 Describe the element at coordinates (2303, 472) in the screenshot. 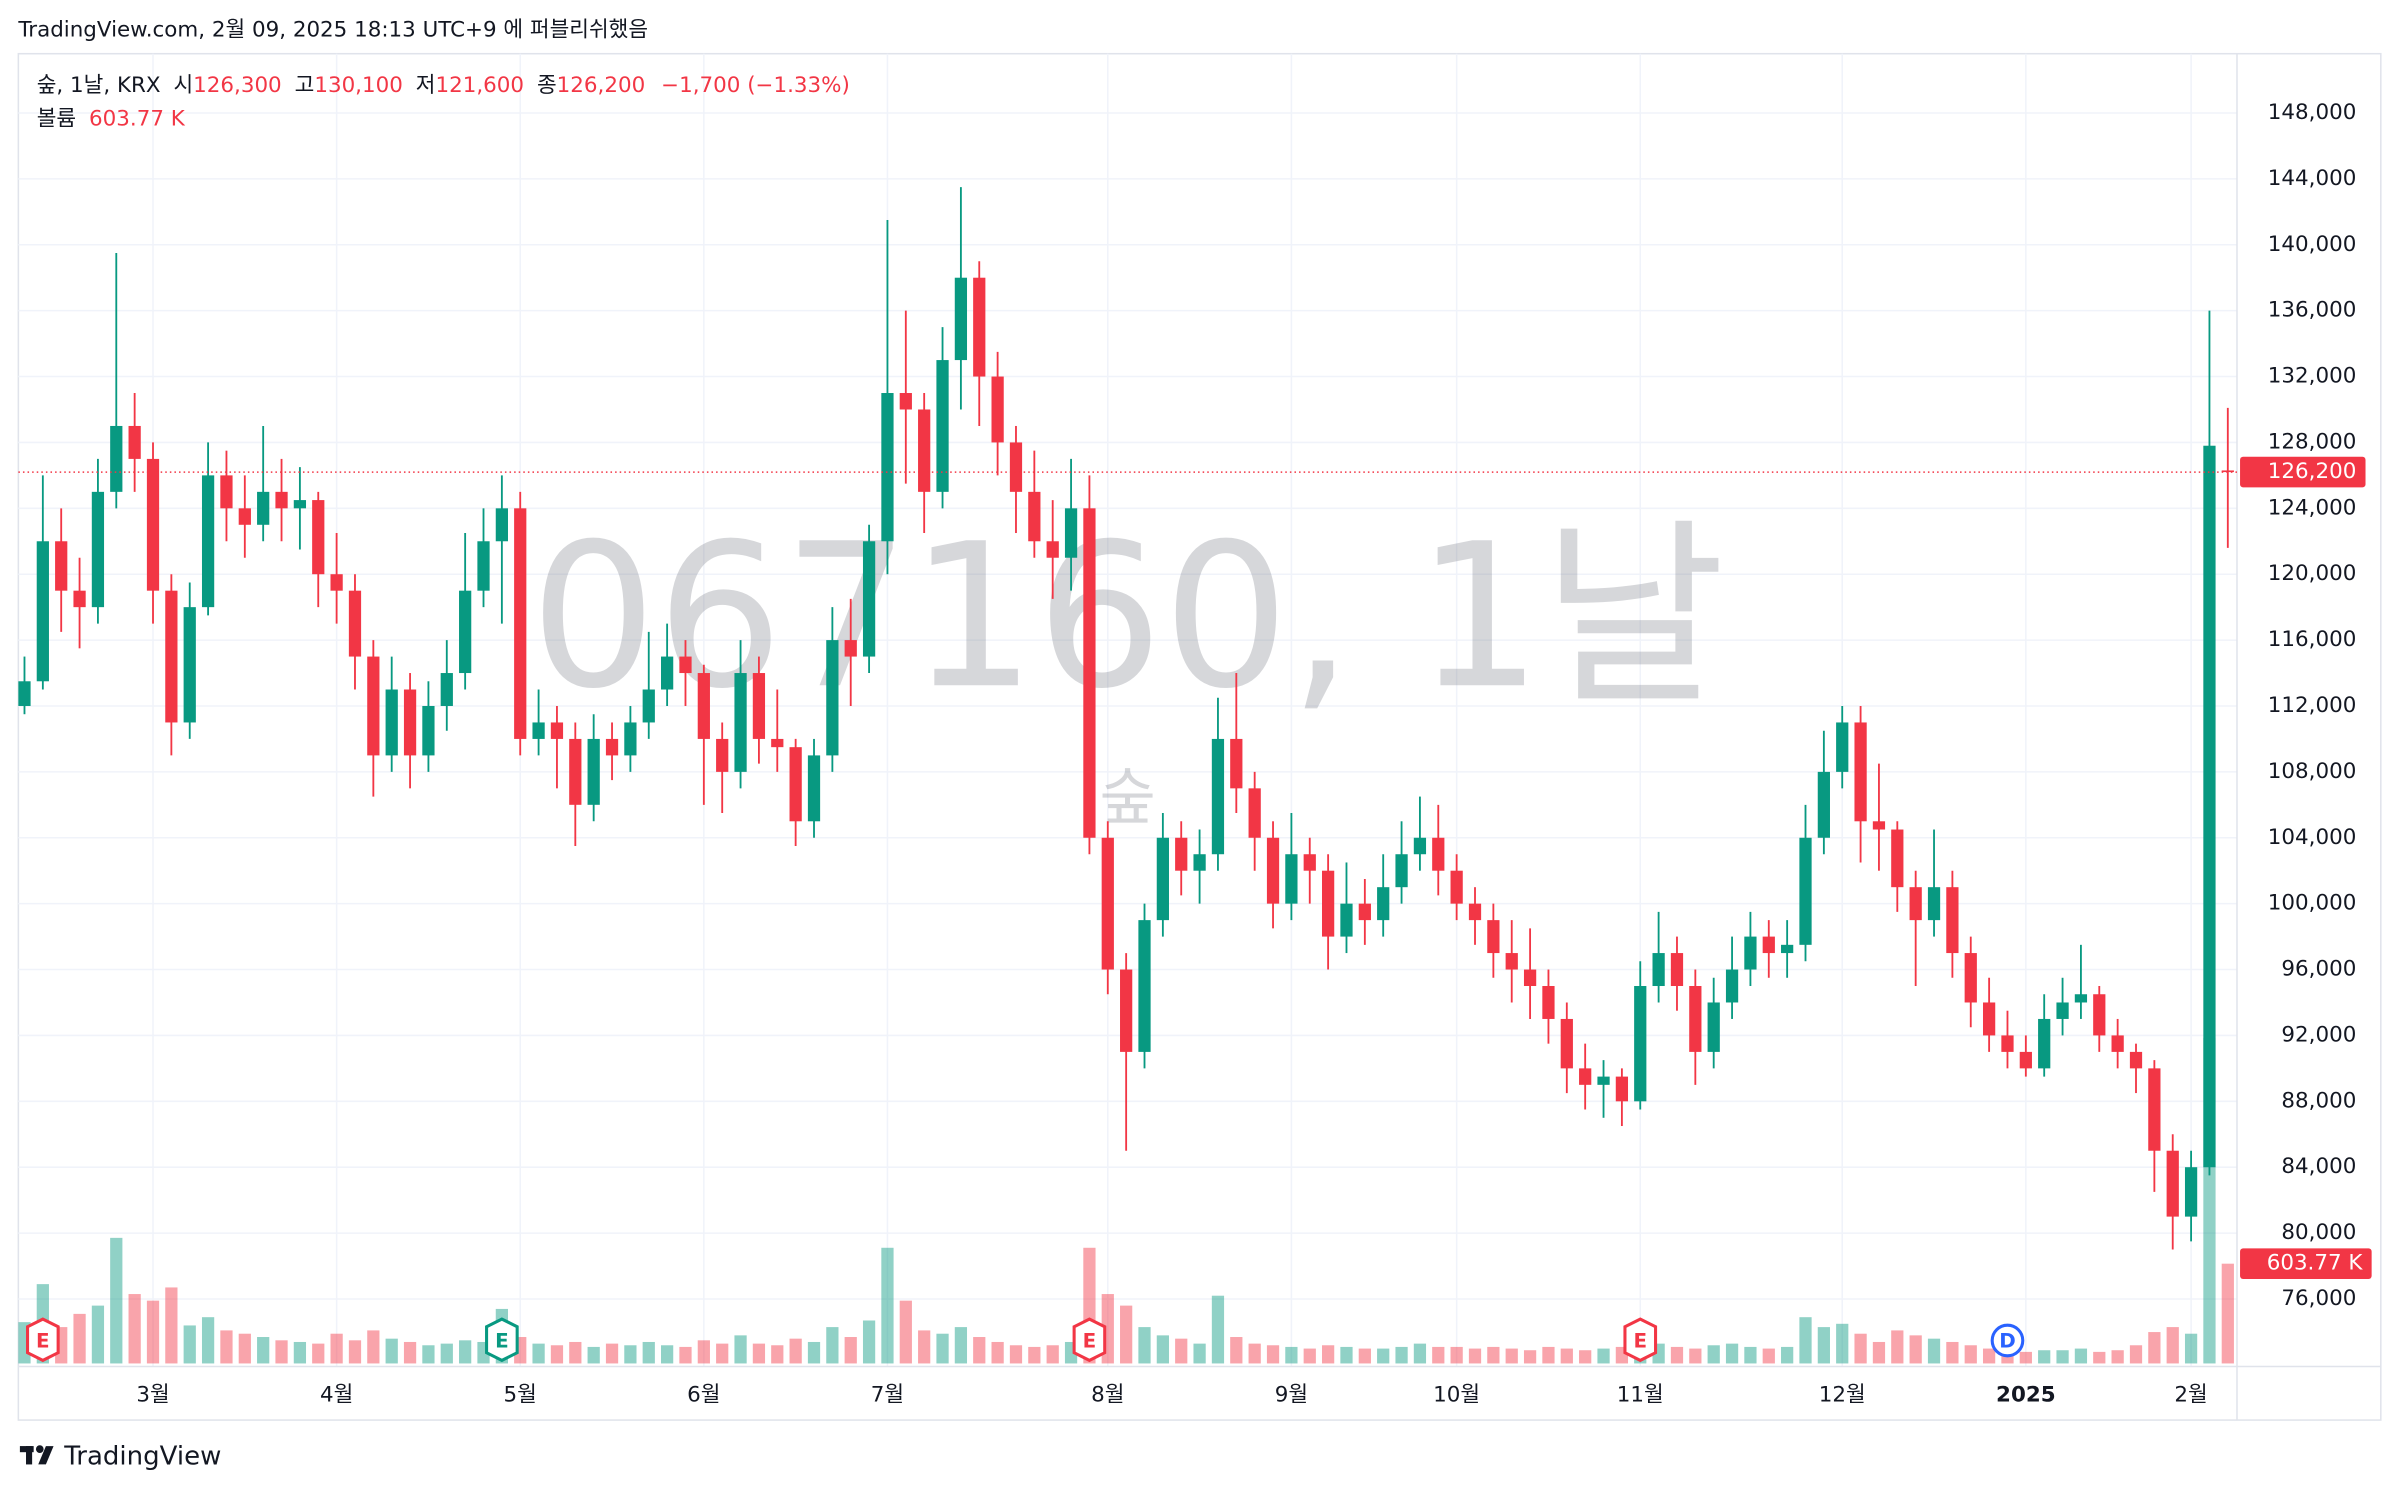

I see `last-price-tag` at that location.